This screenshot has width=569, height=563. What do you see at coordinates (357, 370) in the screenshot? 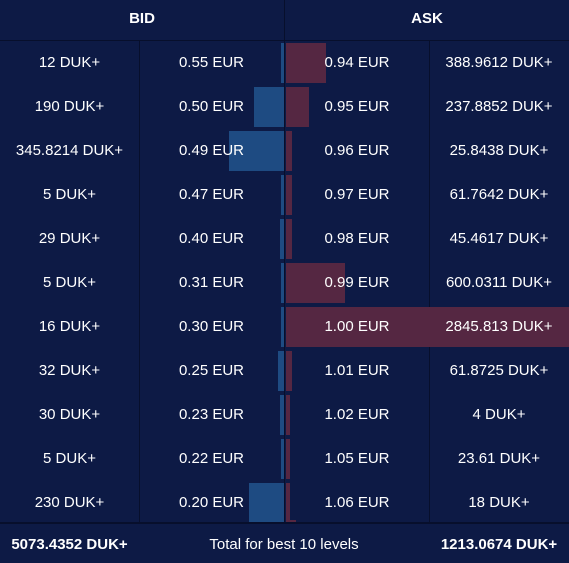
I see `ask-price: 1.01 EUR` at bounding box center [357, 370].